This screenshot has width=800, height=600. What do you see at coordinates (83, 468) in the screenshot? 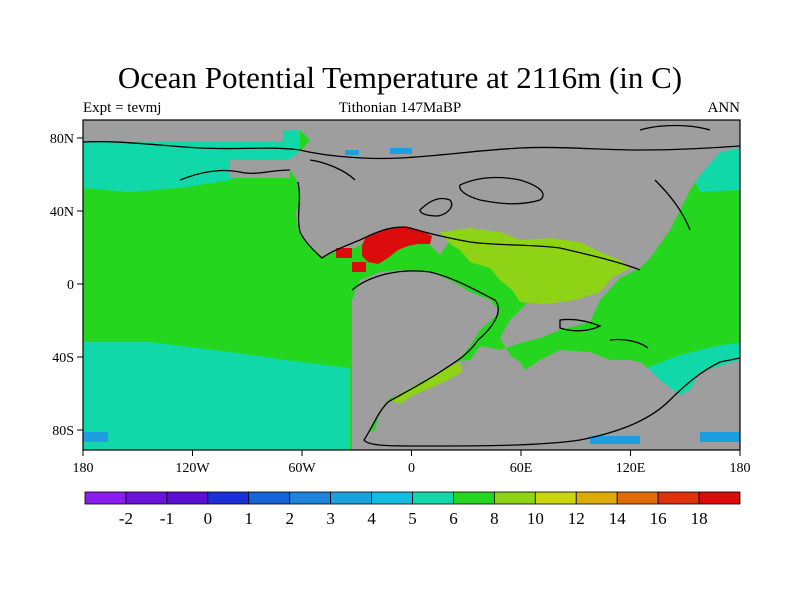
I see `lon-label-180w: 180` at bounding box center [83, 468].